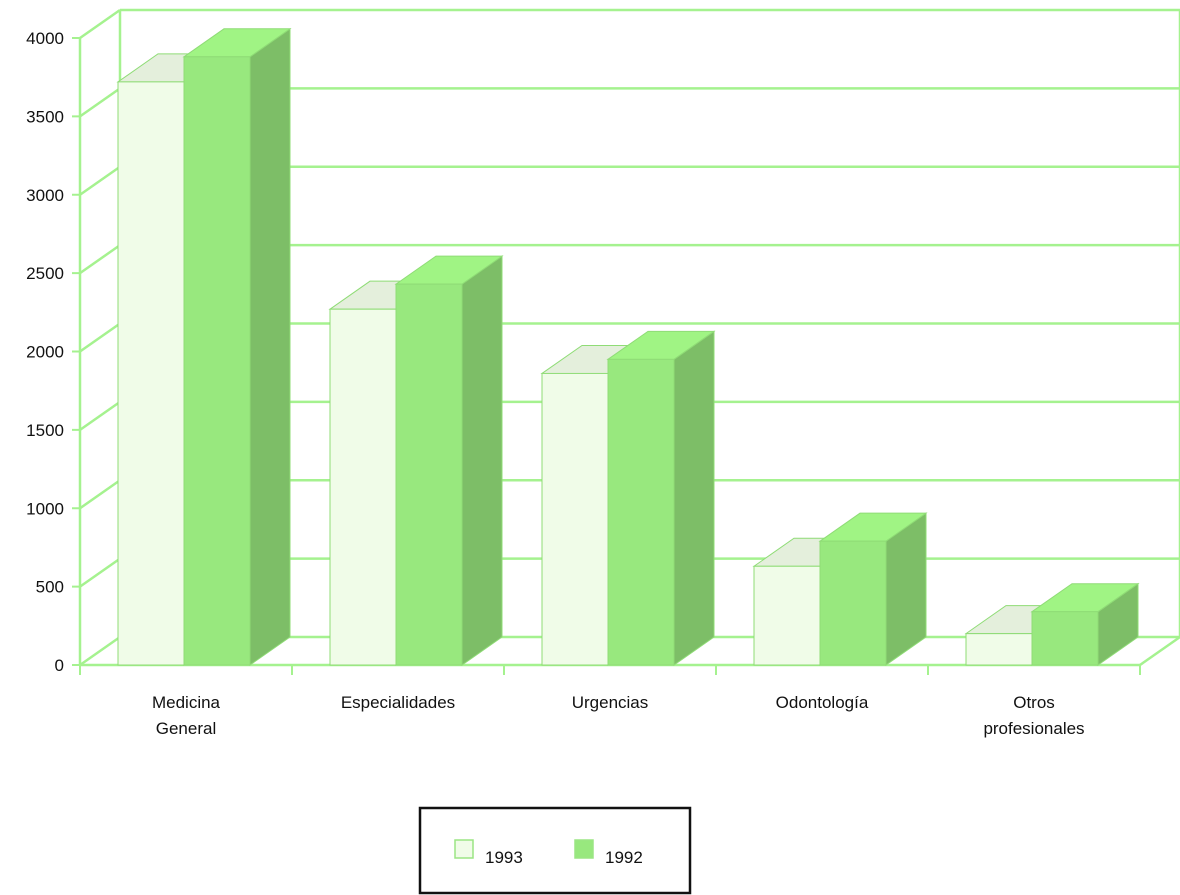 This screenshot has width=1180, height=895. What do you see at coordinates (624, 857) in the screenshot?
I see `legend-label: 1992` at bounding box center [624, 857].